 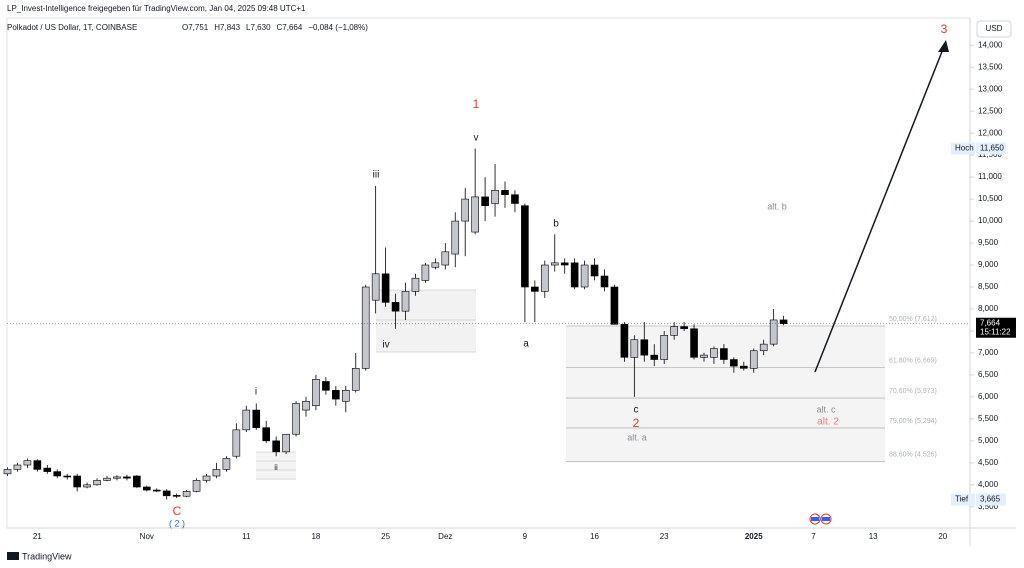 I want to click on projection-arrow, so click(x=880, y=208).